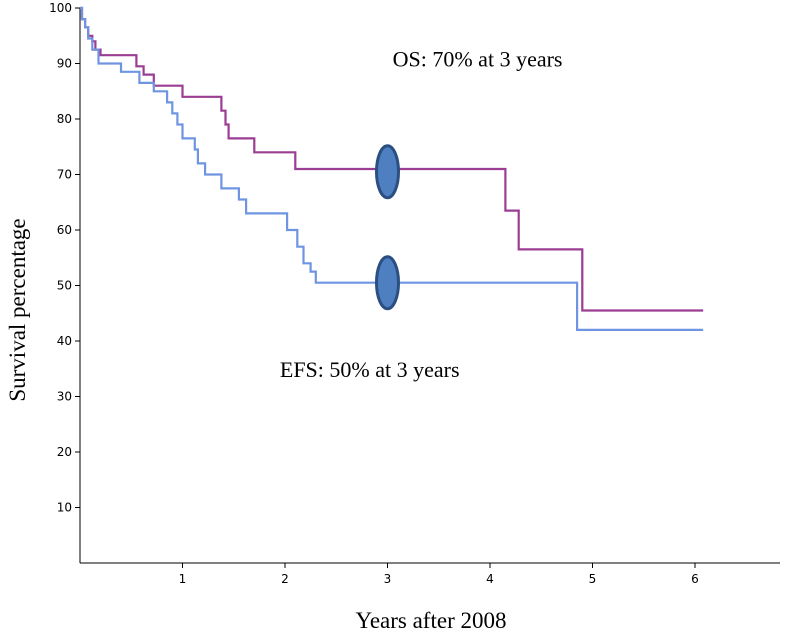 The width and height of the screenshot is (787, 637). Describe the element at coordinates (64, 452) in the screenshot. I see `y-tick-label: 20` at that location.